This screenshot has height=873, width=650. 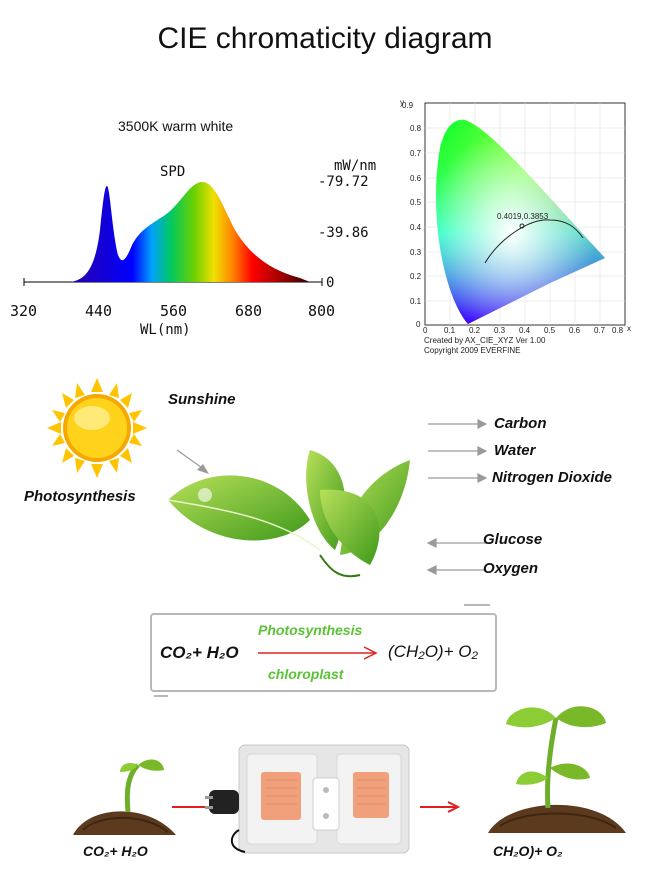 What do you see at coordinates (306, 674) in the screenshot?
I see `equation-bottom-label: chloroplast` at bounding box center [306, 674].